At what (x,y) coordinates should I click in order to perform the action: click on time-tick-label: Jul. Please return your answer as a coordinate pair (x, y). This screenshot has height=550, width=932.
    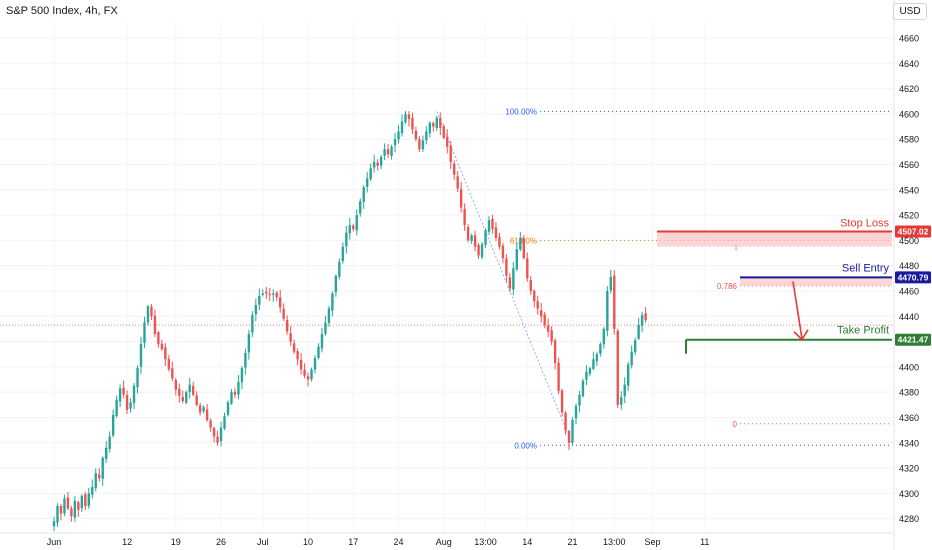
    Looking at the image, I should click on (263, 542).